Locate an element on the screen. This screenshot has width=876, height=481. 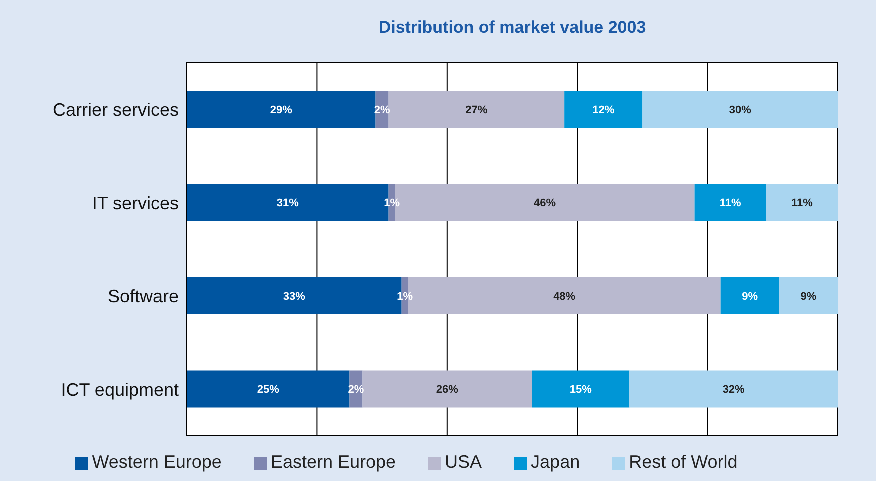
y-tick-label: ICT equipment is located at coordinates (120, 390).